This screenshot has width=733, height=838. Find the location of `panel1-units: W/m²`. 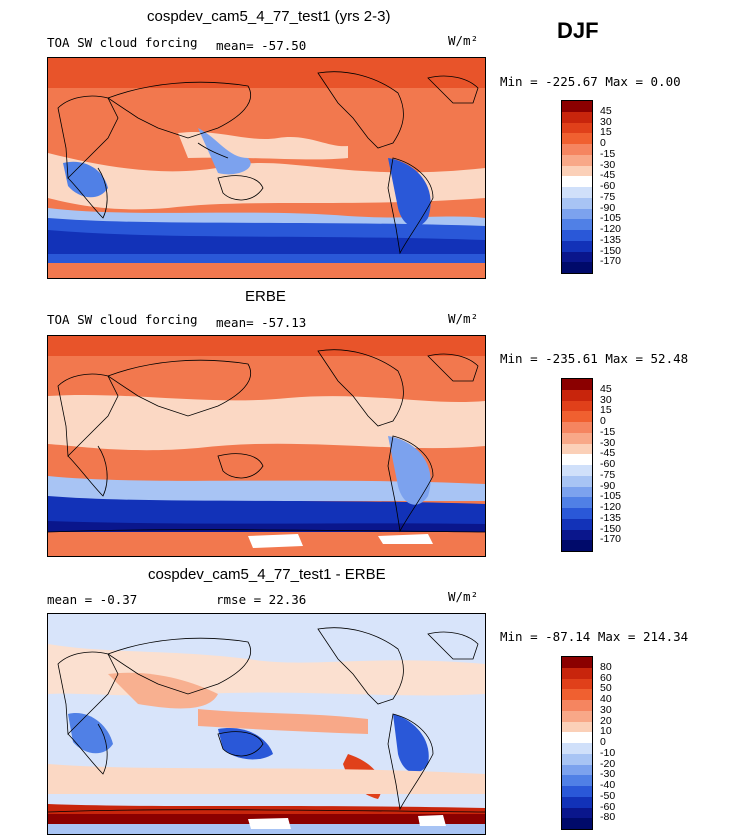

panel1-units: W/m² is located at coordinates (463, 40).